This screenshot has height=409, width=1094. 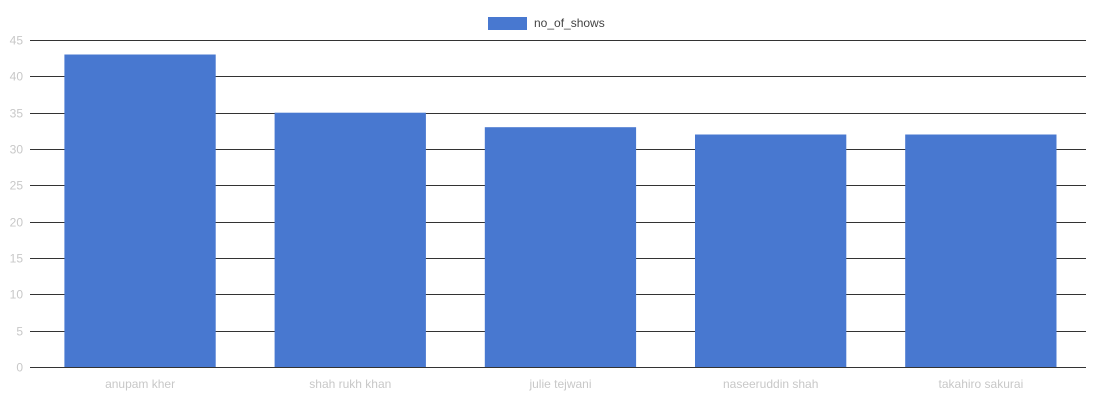 I want to click on legend-label-no-of-shows: no_of_shows, so click(x=569, y=23).